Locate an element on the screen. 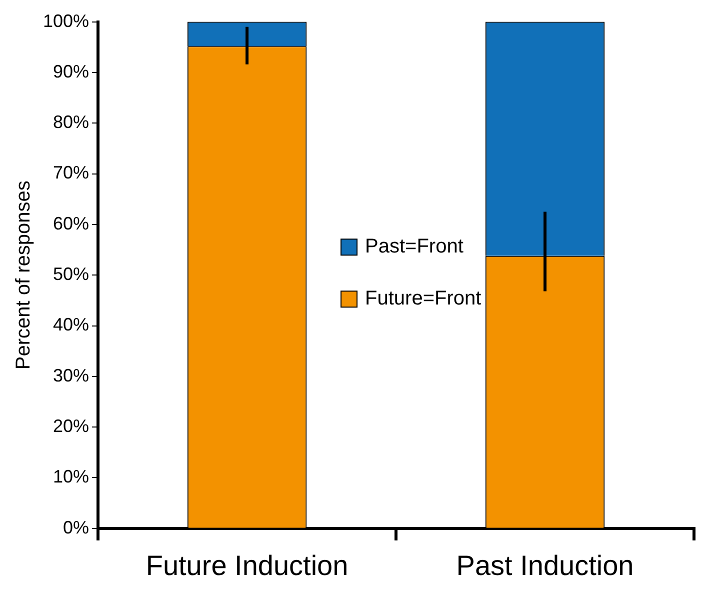 This screenshot has height=602, width=722. y-tick-label: 60% is located at coordinates (71, 223).